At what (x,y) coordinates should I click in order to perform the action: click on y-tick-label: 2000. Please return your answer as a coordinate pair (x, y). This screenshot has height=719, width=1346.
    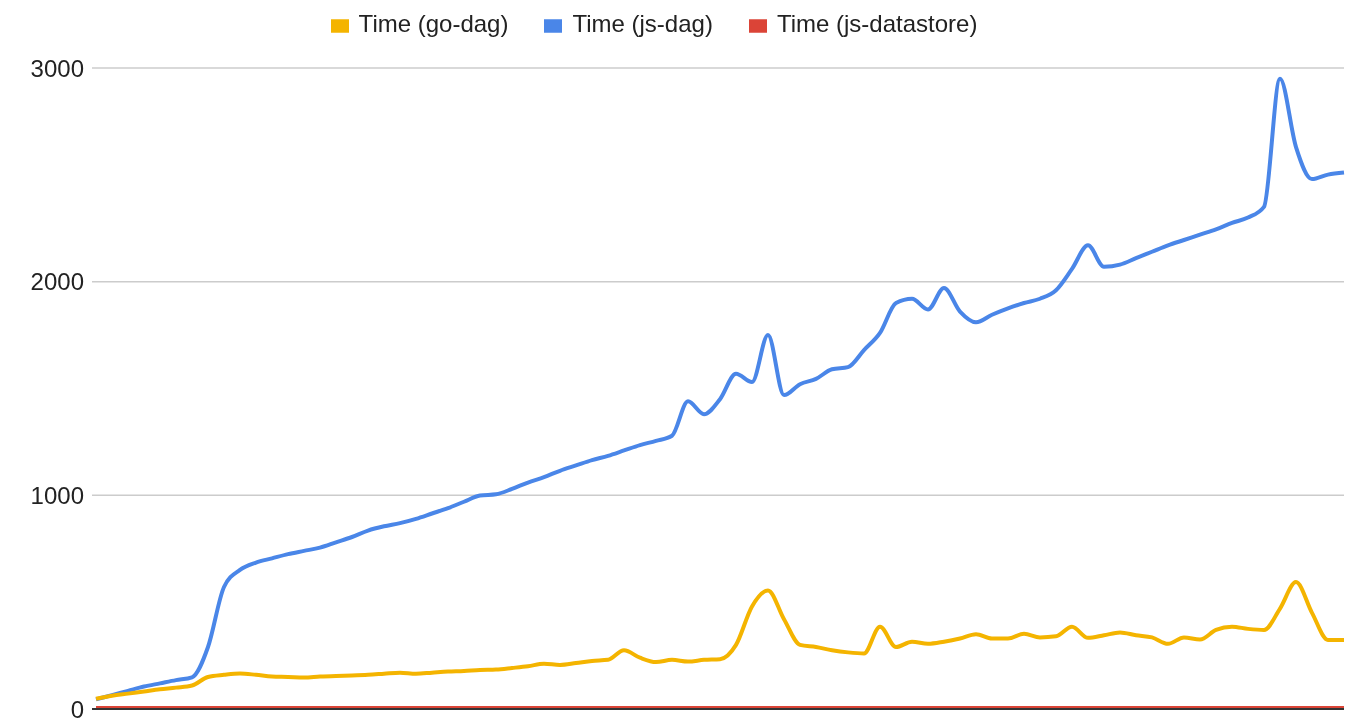
    Looking at the image, I should click on (57, 282).